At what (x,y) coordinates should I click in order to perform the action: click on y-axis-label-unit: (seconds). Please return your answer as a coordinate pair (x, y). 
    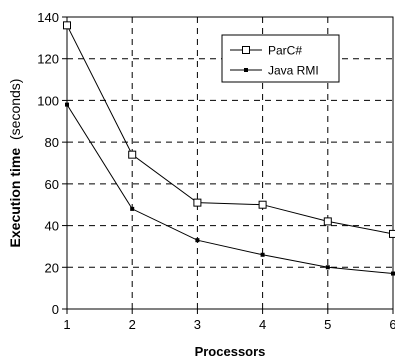
    Looking at the image, I should click on (15, 109).